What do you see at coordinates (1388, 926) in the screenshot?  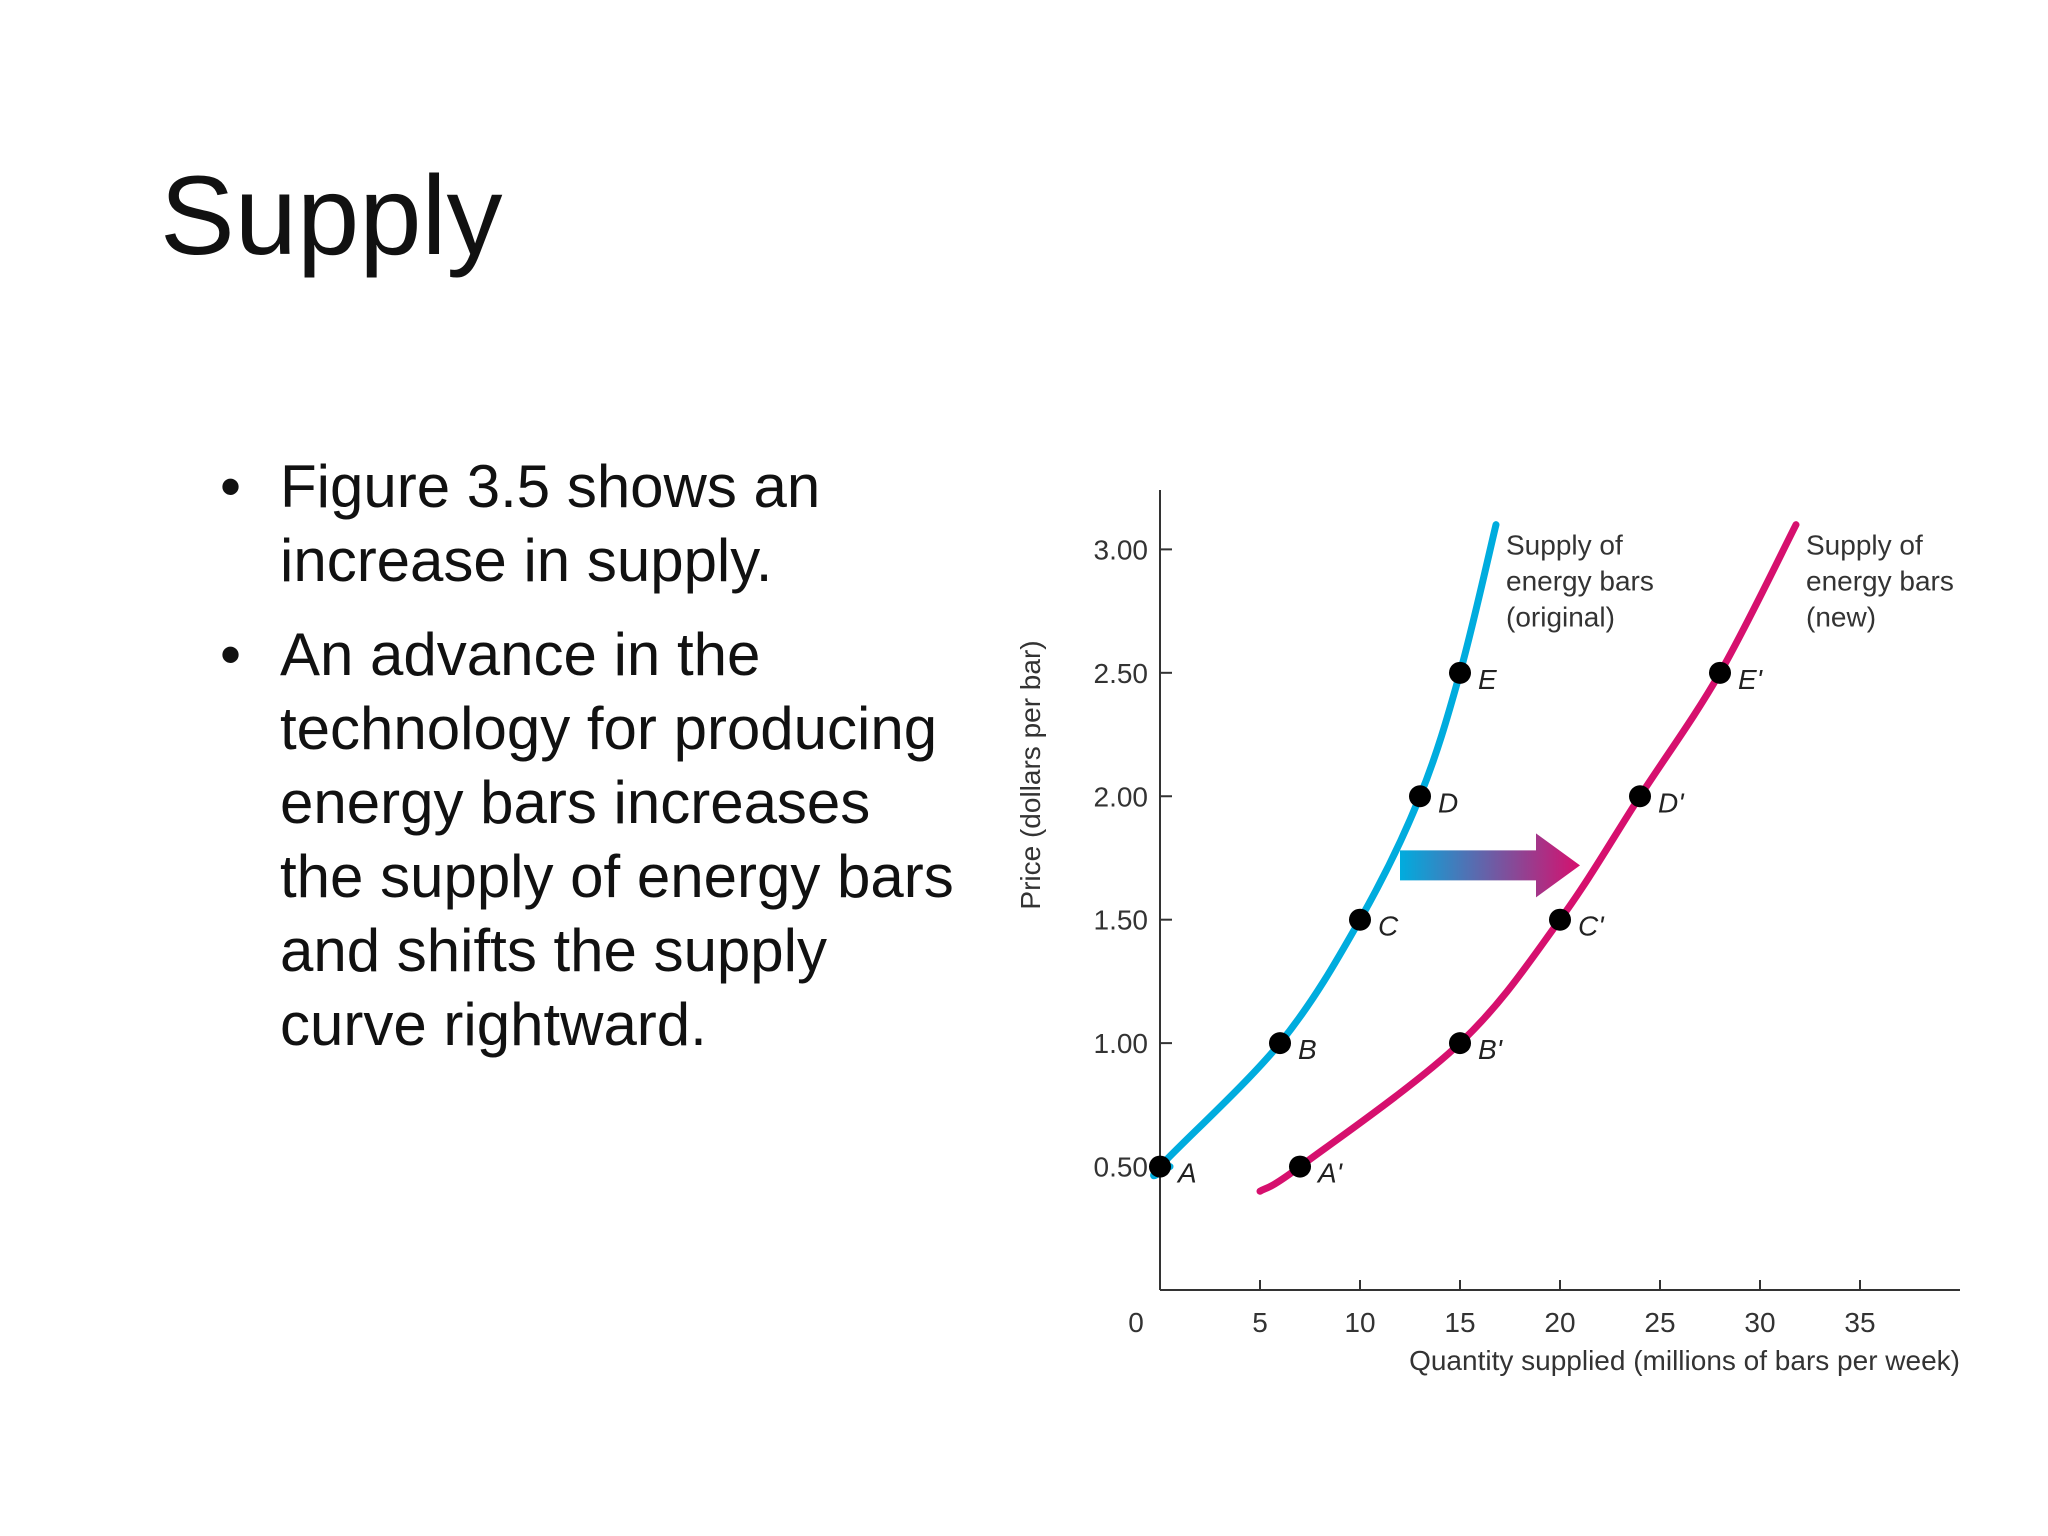 I see `point-label: C` at bounding box center [1388, 926].